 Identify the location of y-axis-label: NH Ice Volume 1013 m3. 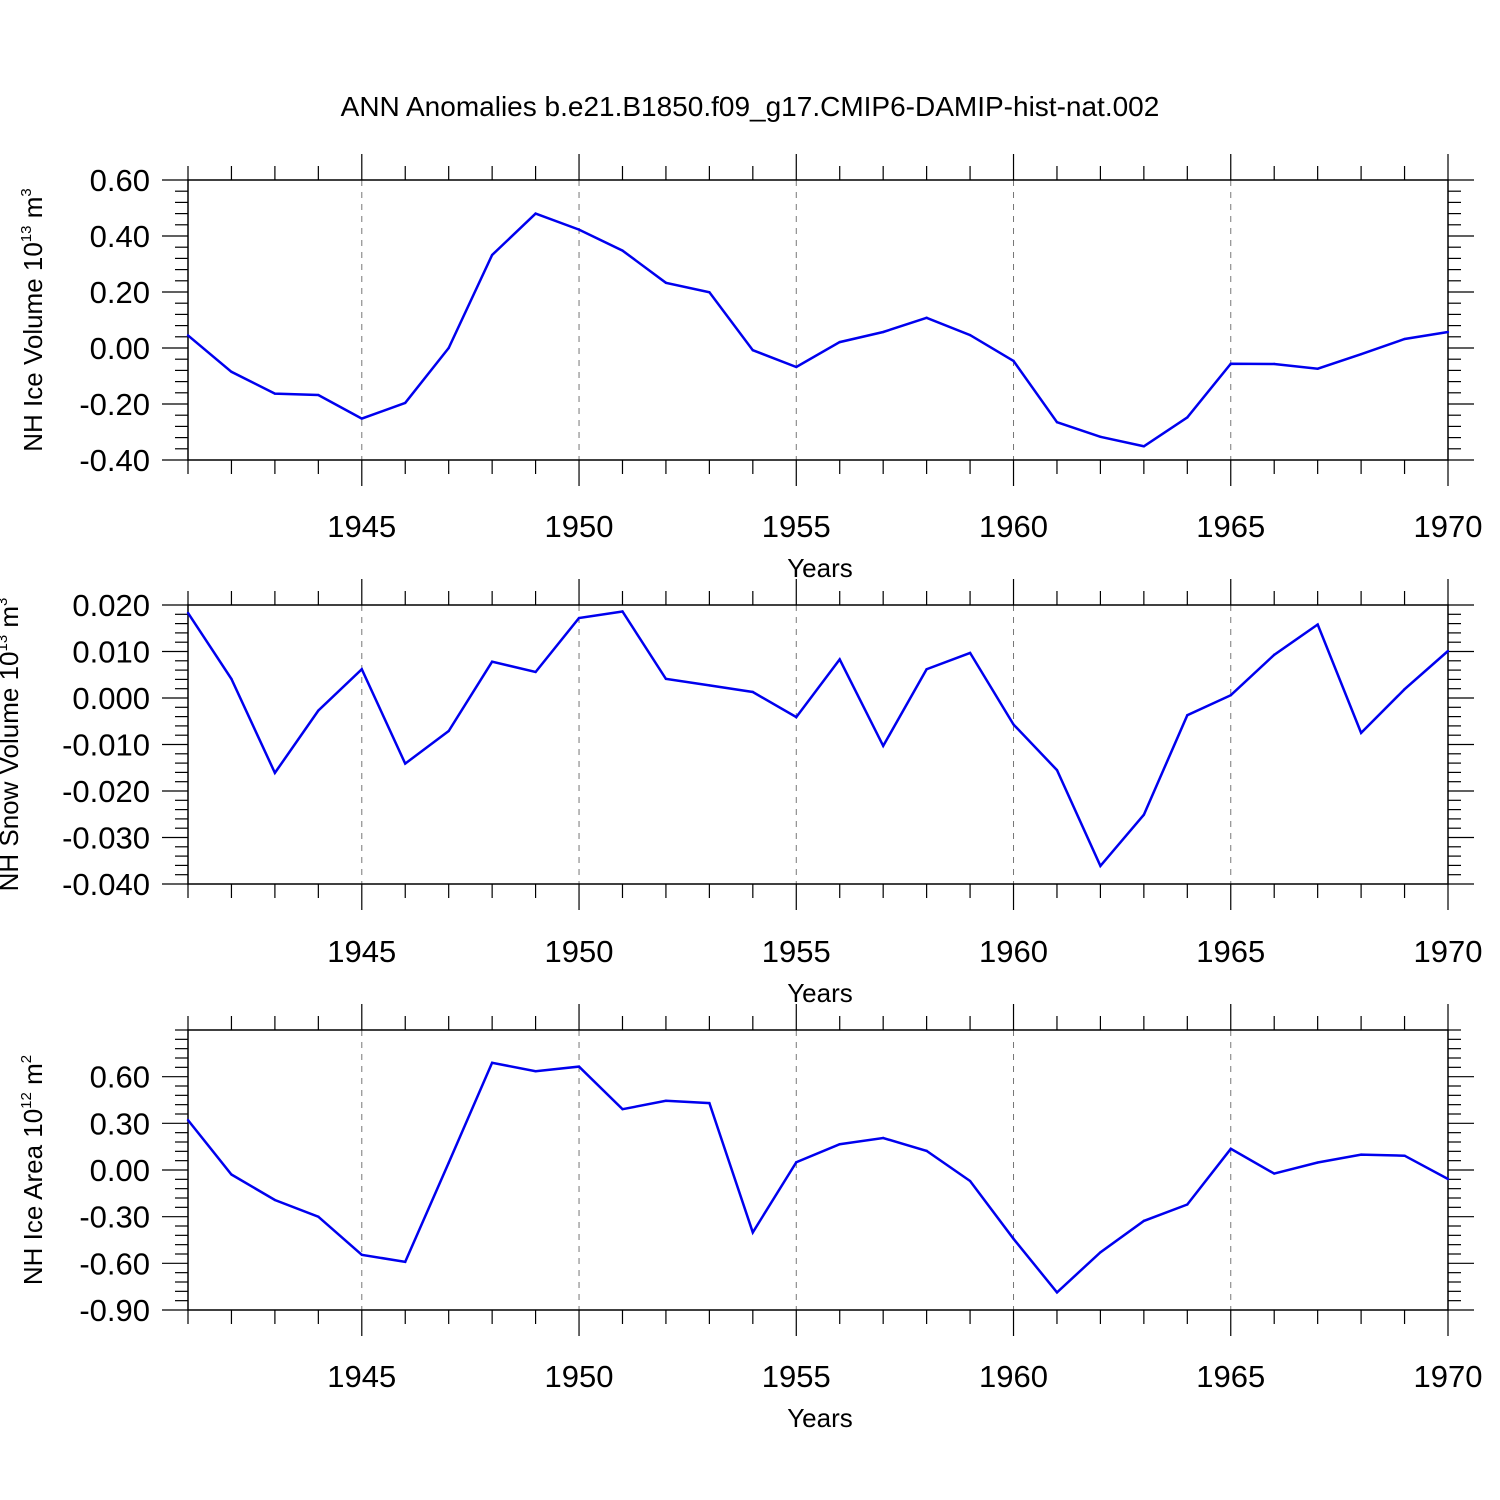
(33, 319).